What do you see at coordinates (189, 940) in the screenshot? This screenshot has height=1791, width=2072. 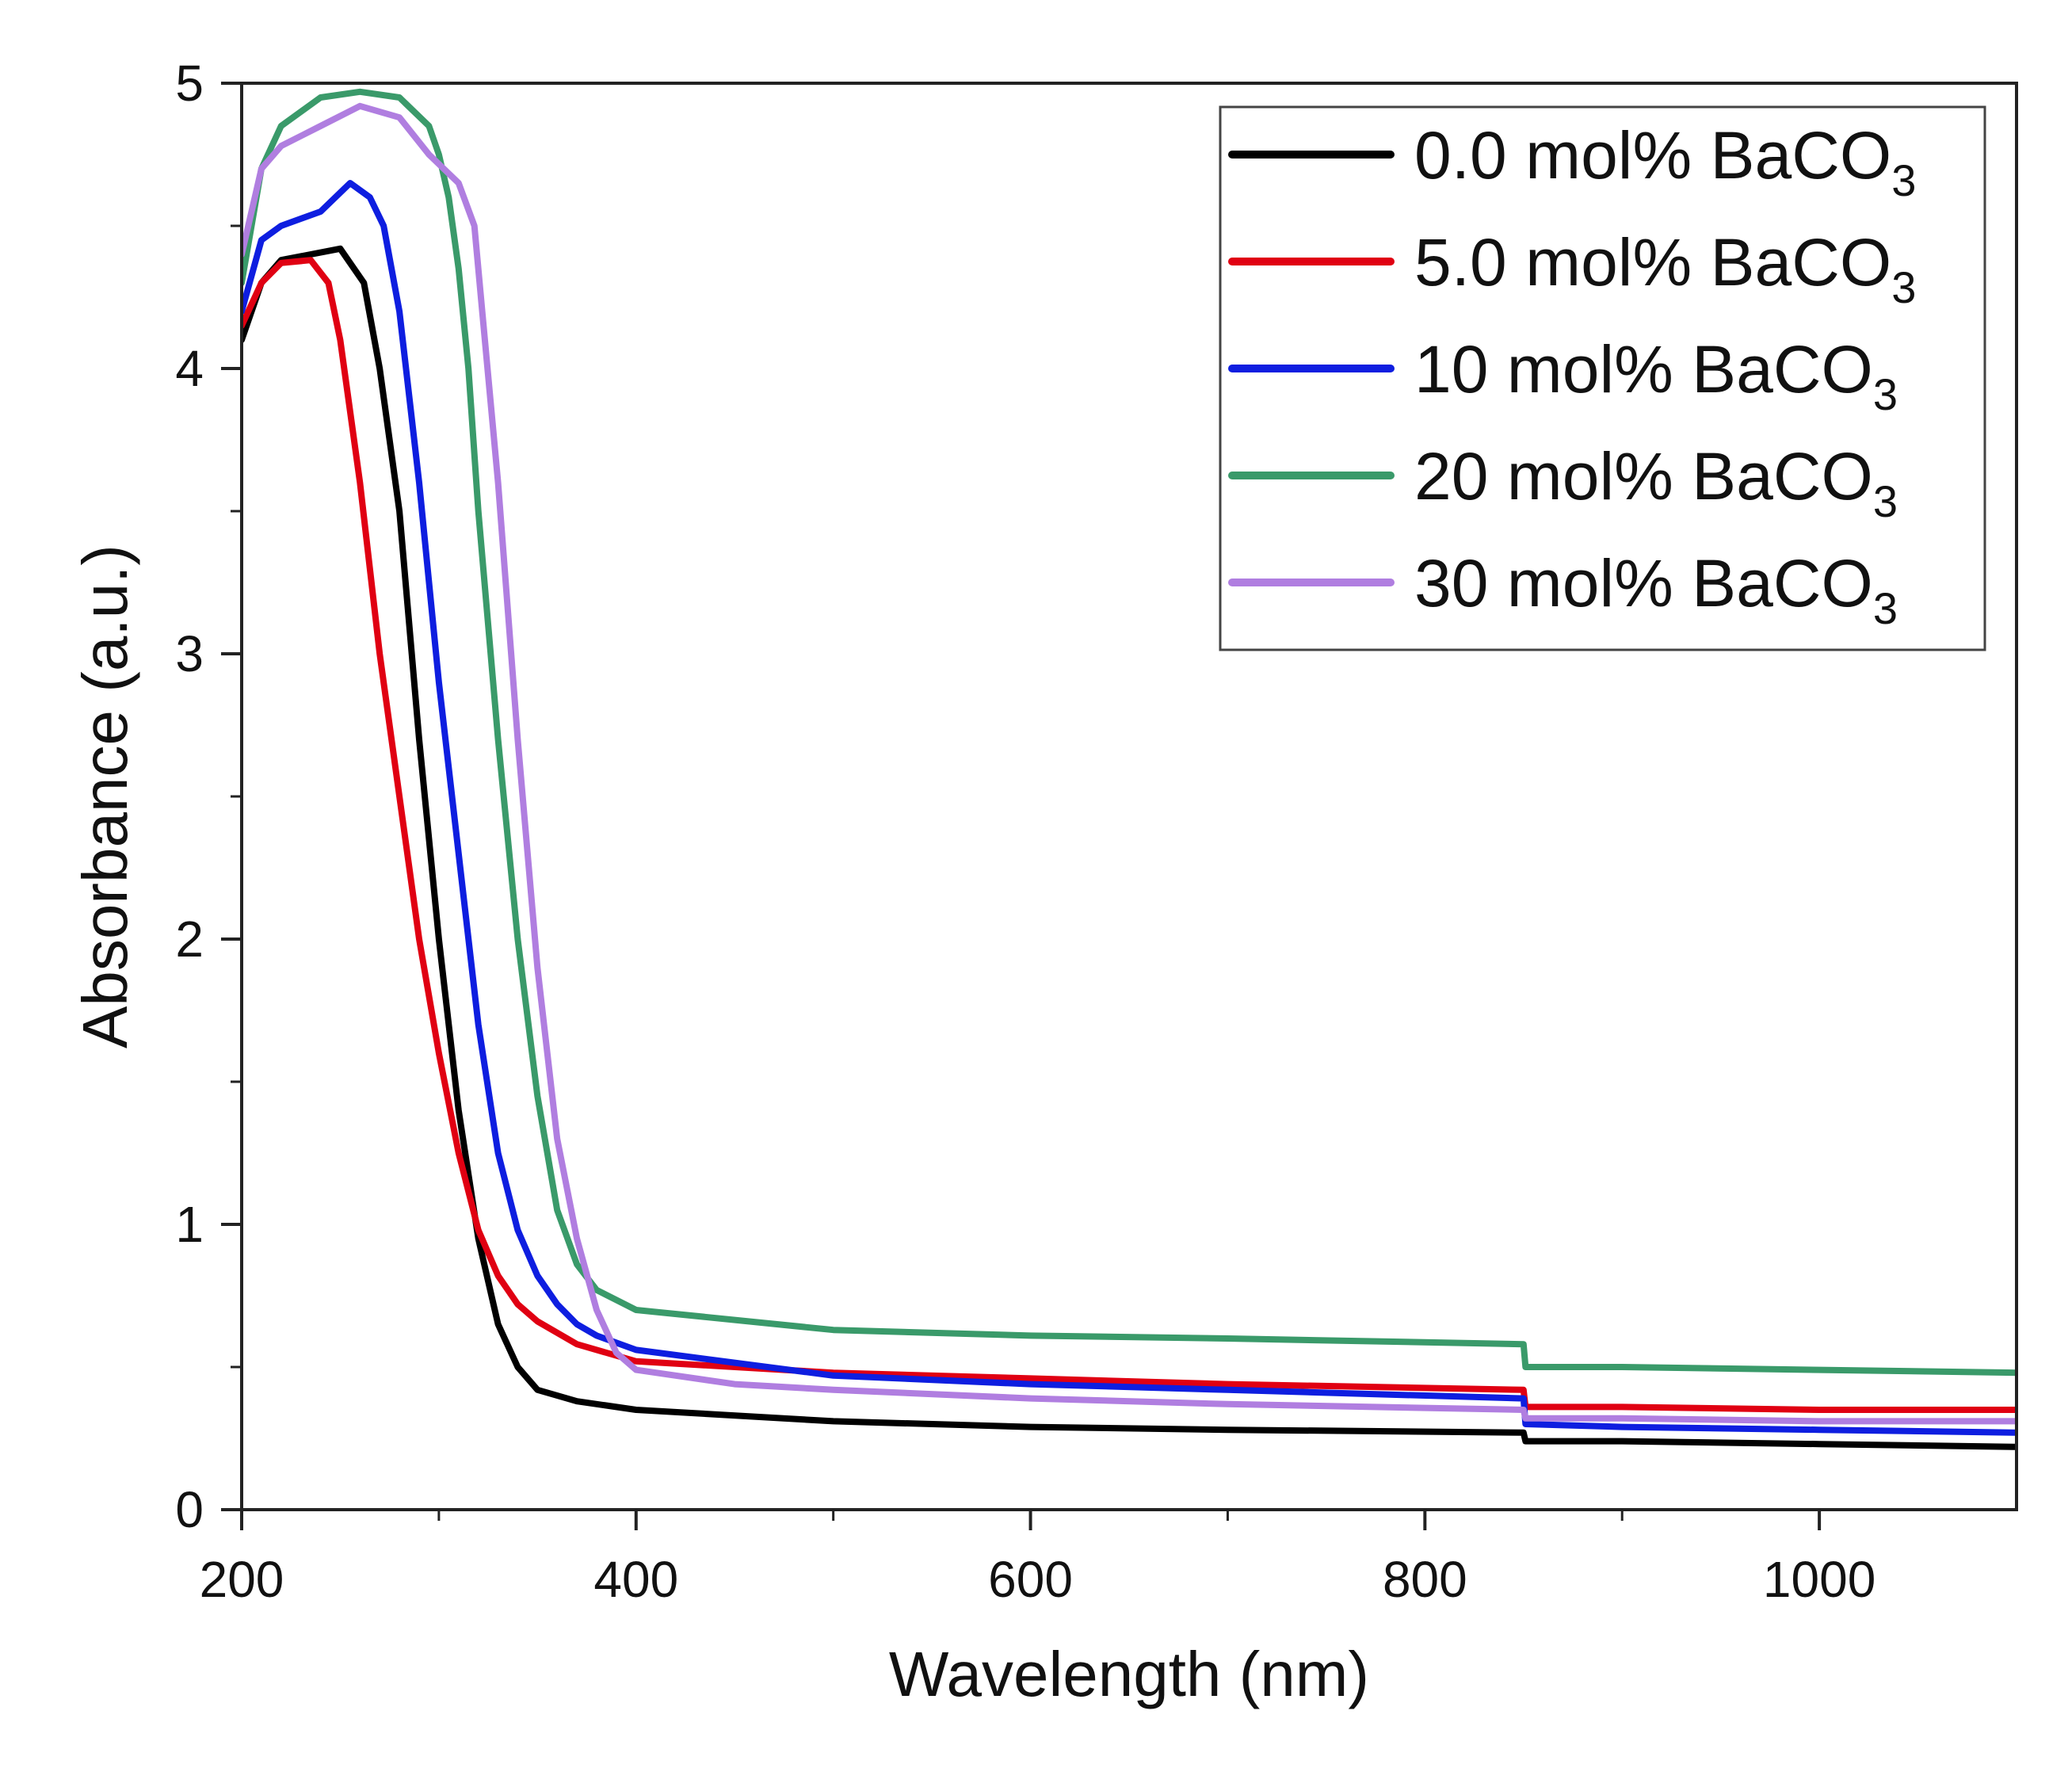 I see `y-tick-label: 2` at bounding box center [189, 940].